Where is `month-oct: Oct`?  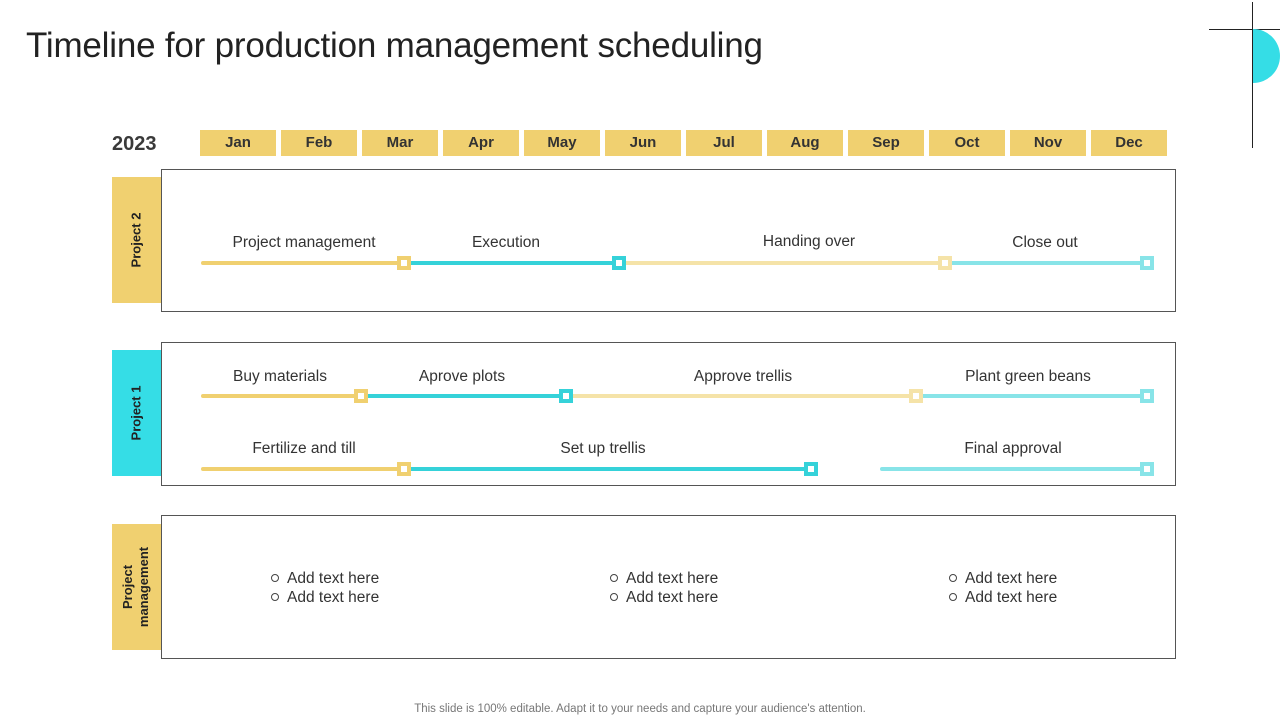 month-oct: Oct is located at coordinates (967, 143).